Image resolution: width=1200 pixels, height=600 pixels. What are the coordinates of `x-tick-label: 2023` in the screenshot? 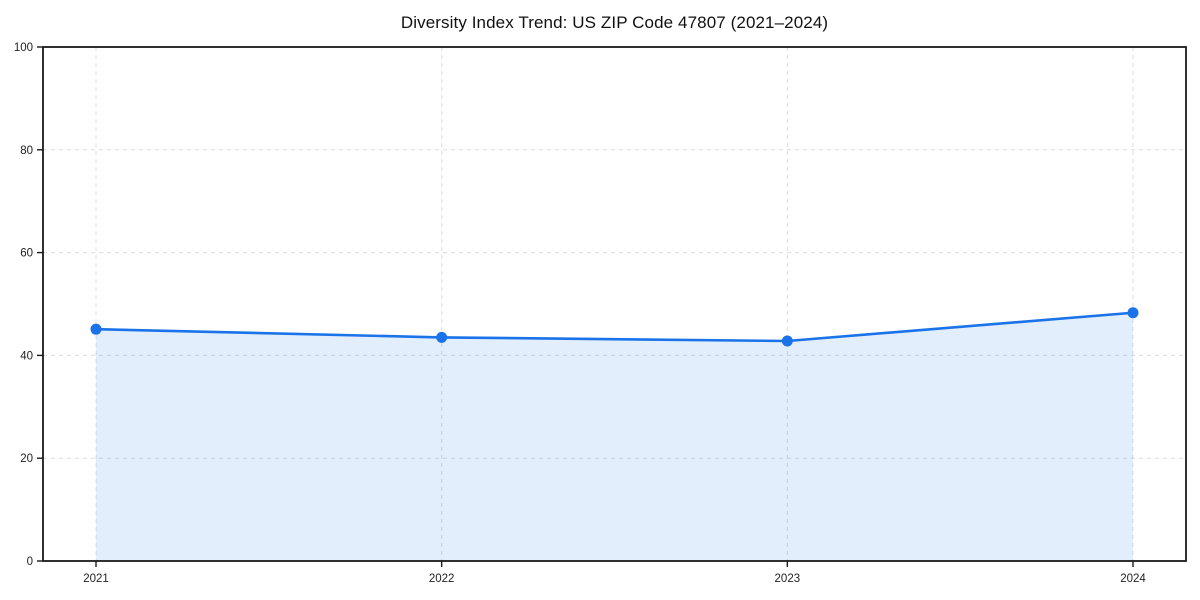 It's located at (788, 579).